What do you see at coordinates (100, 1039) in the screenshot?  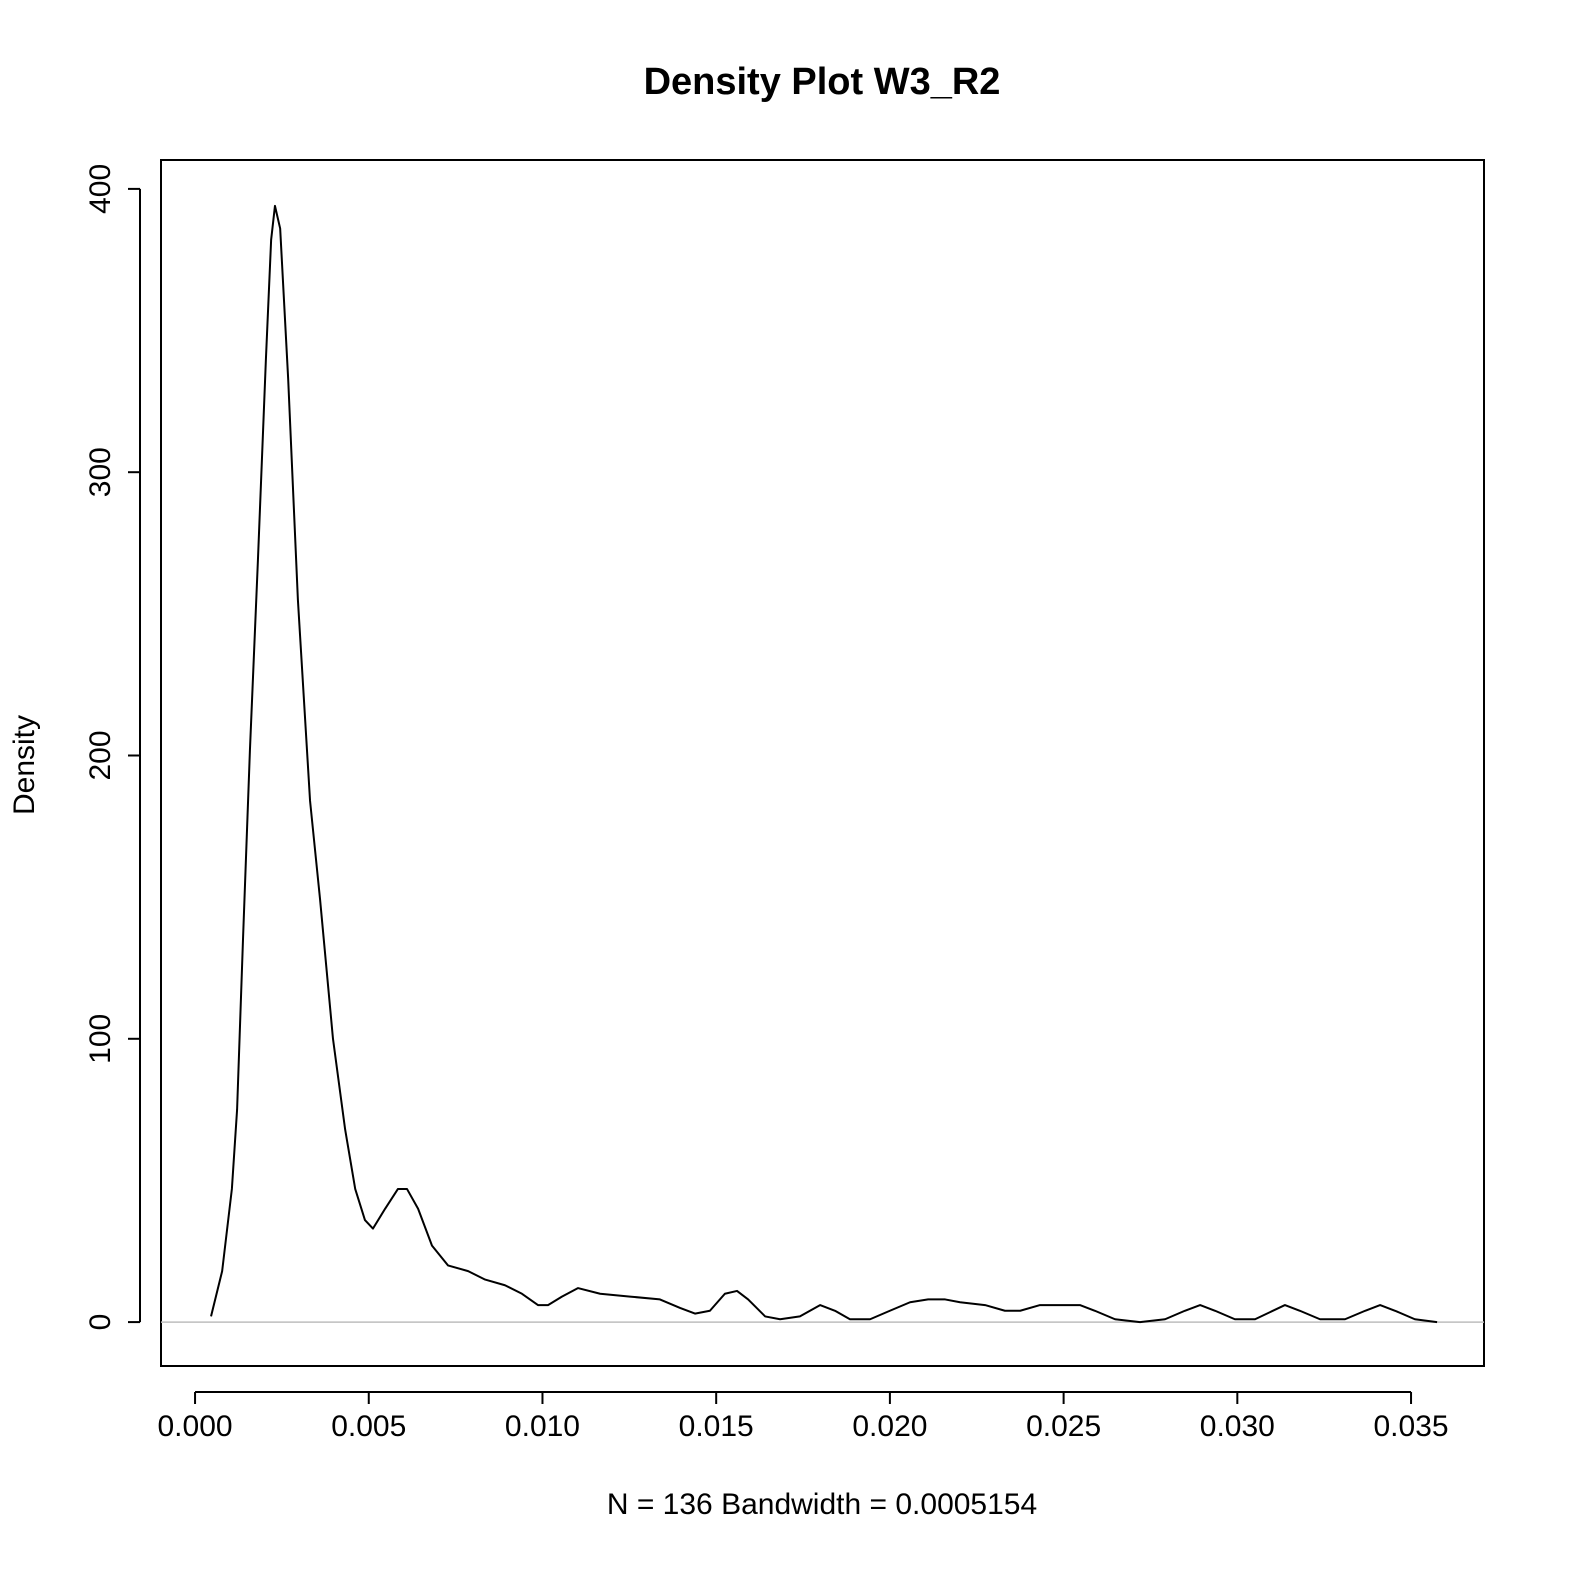 I see `y-tick-label: 100` at bounding box center [100, 1039].